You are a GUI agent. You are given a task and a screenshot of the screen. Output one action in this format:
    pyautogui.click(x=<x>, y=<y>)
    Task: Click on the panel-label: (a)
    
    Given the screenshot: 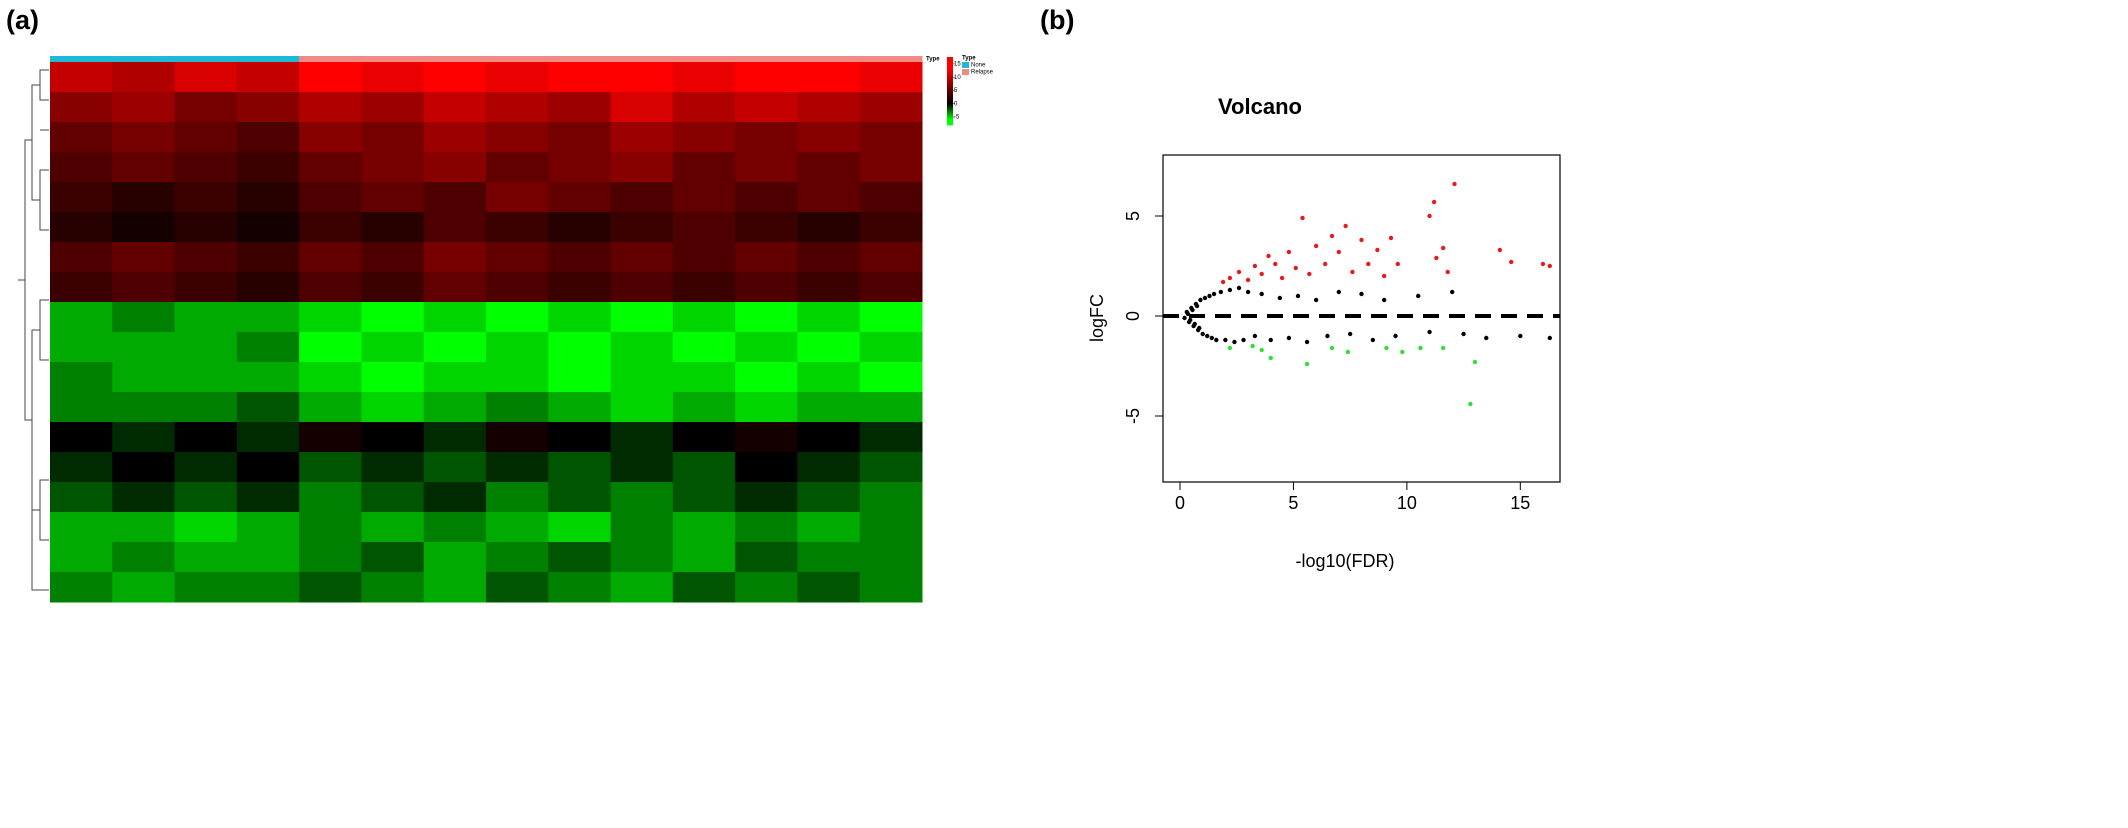 What is the action you would take?
    pyautogui.click(x=22, y=20)
    